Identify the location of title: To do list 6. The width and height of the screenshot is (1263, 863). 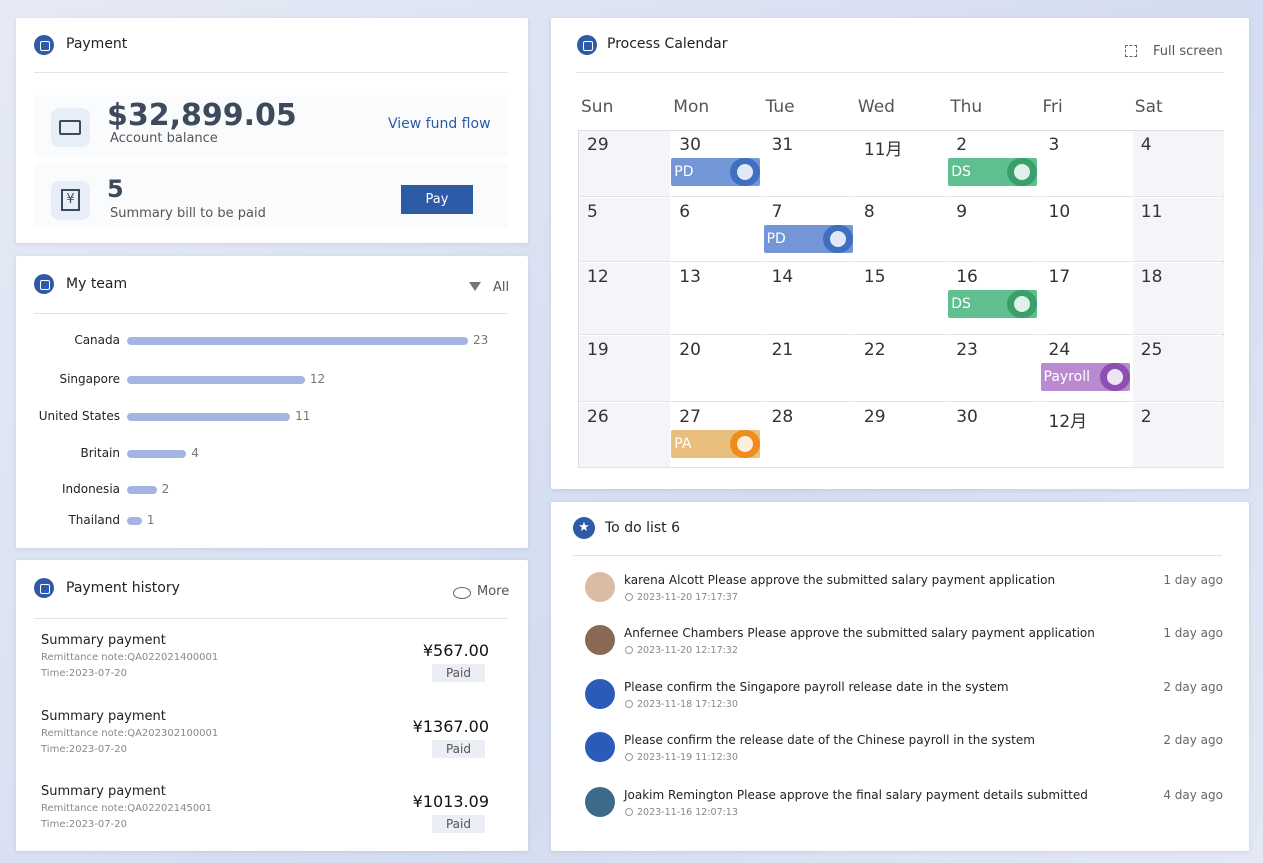
(642, 528).